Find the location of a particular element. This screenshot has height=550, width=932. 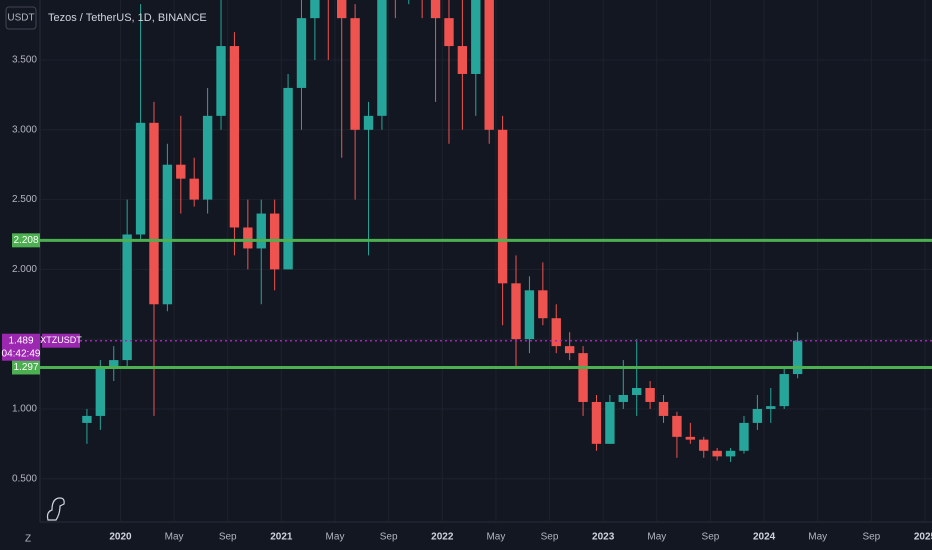

symbol-label: XTZUSDT is located at coordinates (61, 340).